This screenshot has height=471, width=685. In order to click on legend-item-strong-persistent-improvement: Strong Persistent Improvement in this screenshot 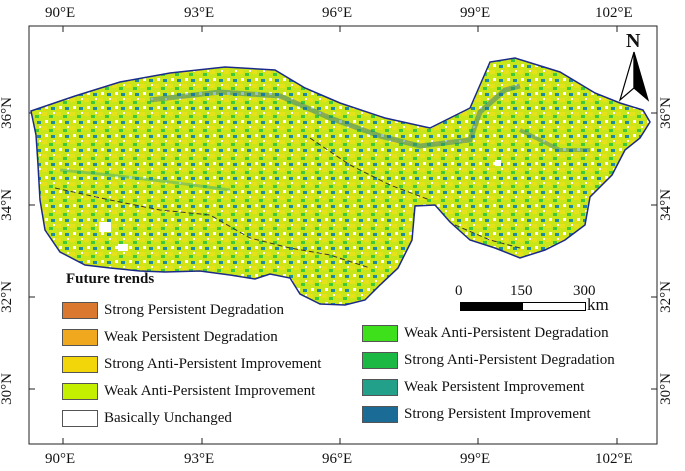, I will do `click(476, 414)`.